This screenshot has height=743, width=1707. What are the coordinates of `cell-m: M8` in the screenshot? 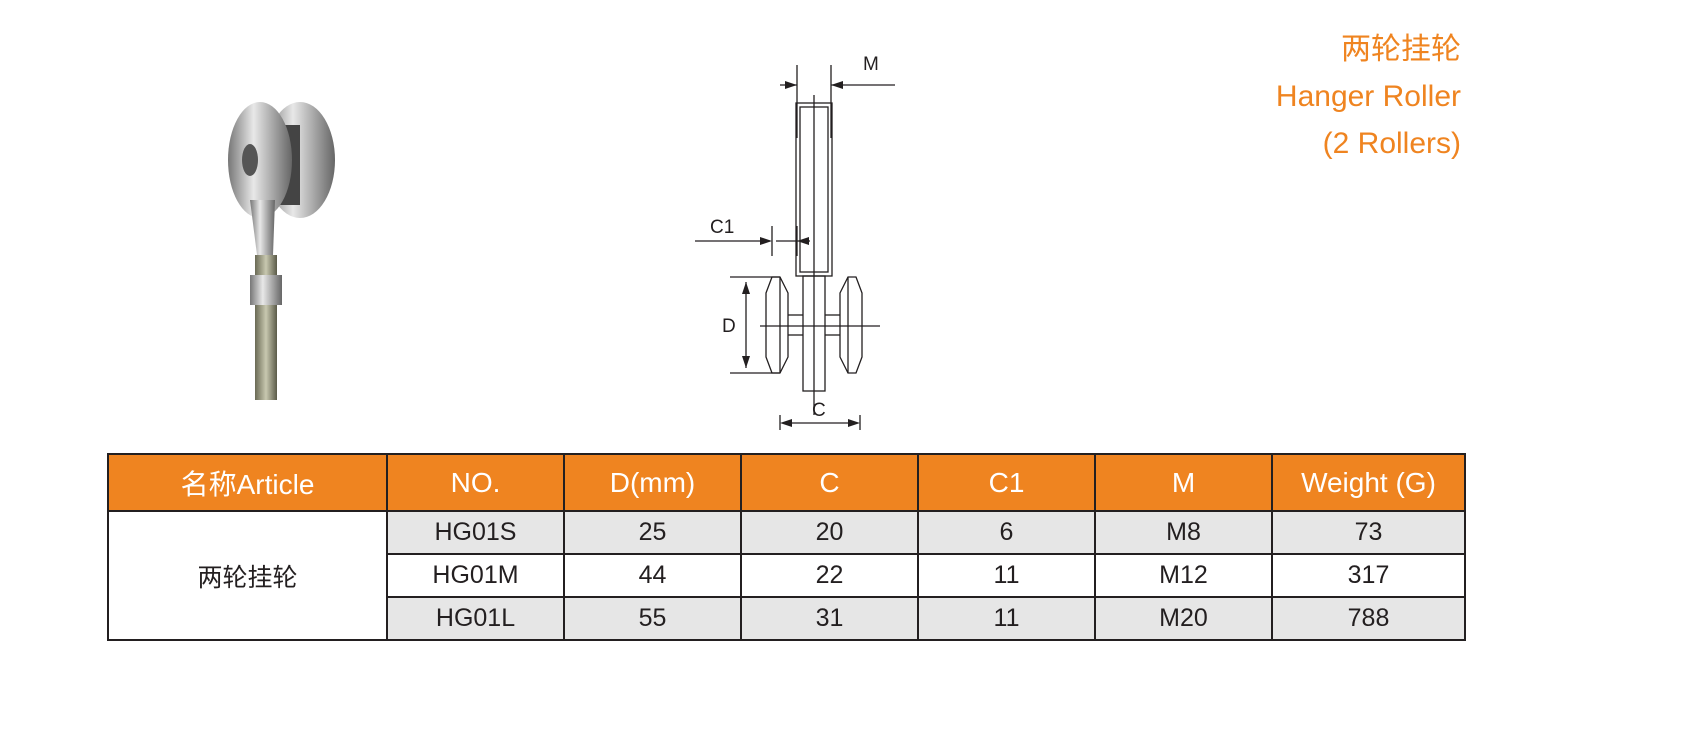 It's located at (1183, 532).